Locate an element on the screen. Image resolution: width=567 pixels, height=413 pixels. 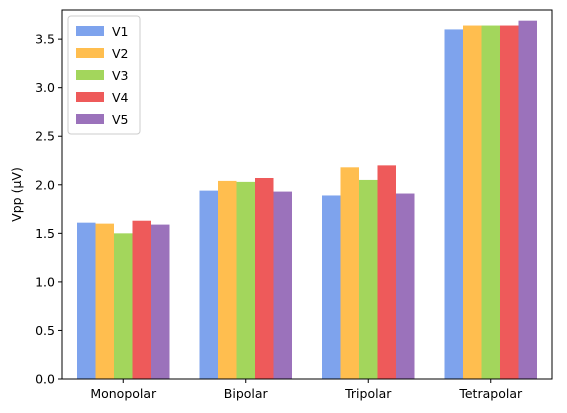
bar-v3-tripolar is located at coordinates (368, 279).